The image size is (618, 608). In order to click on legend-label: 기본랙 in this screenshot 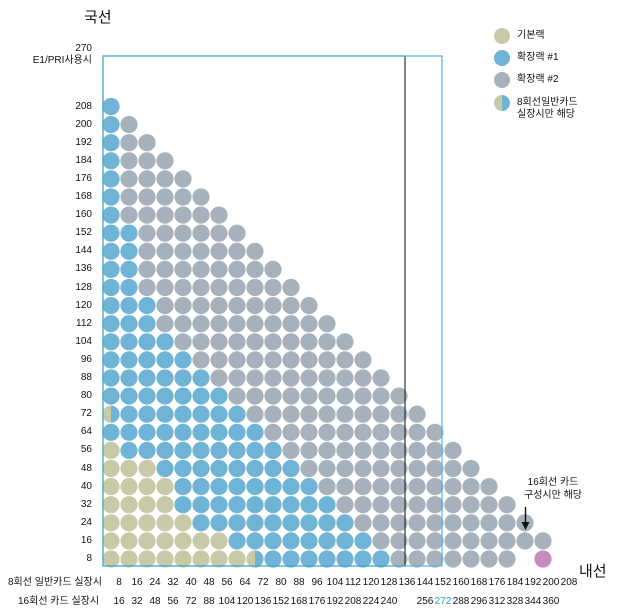, I will do `click(531, 35)`.